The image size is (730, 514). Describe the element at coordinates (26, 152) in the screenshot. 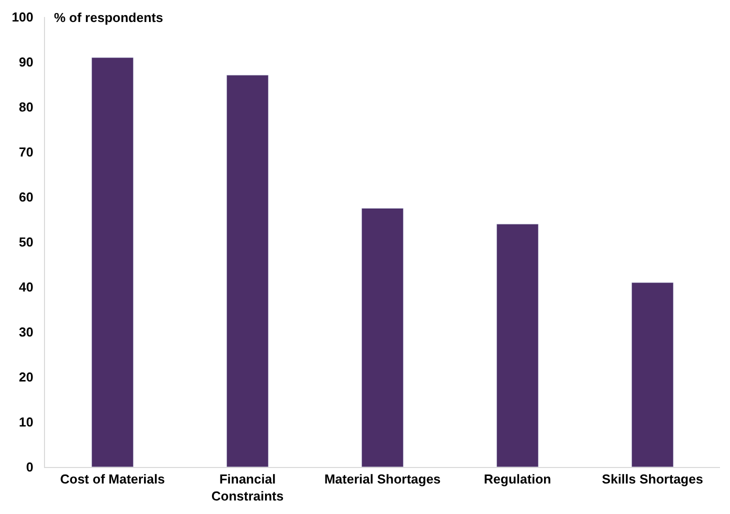

I see `y-tick-label: 70` at that location.